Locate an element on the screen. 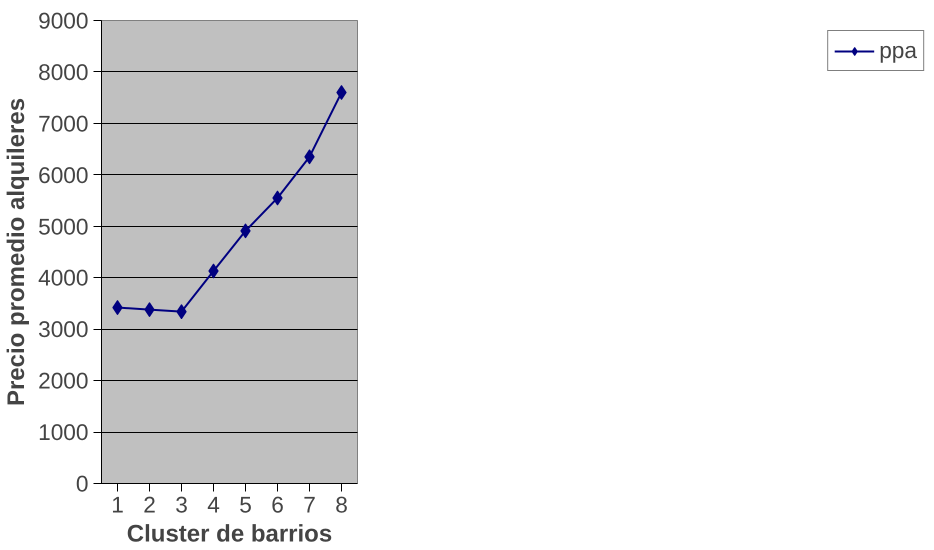  y-tick-label: 2000 is located at coordinates (63, 381).